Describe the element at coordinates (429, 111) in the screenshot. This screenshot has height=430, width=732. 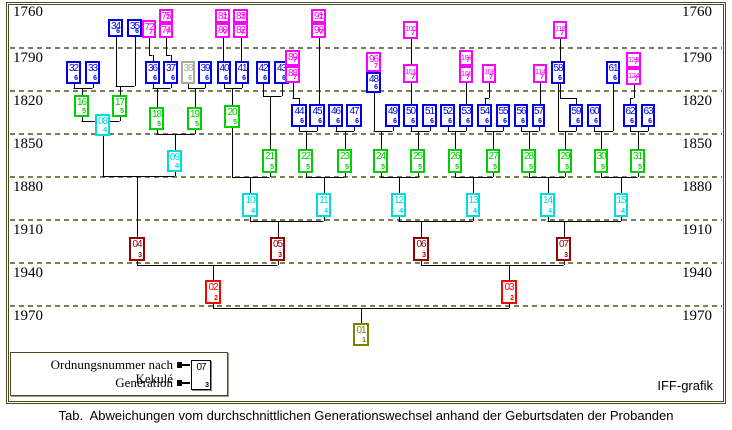
I see `kekule-number: 51` at that location.